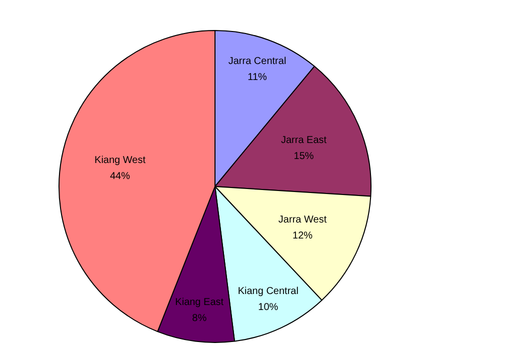 The width and height of the screenshot is (507, 363). What do you see at coordinates (120, 176) in the screenshot?
I see `data-label: 44%` at bounding box center [120, 176].